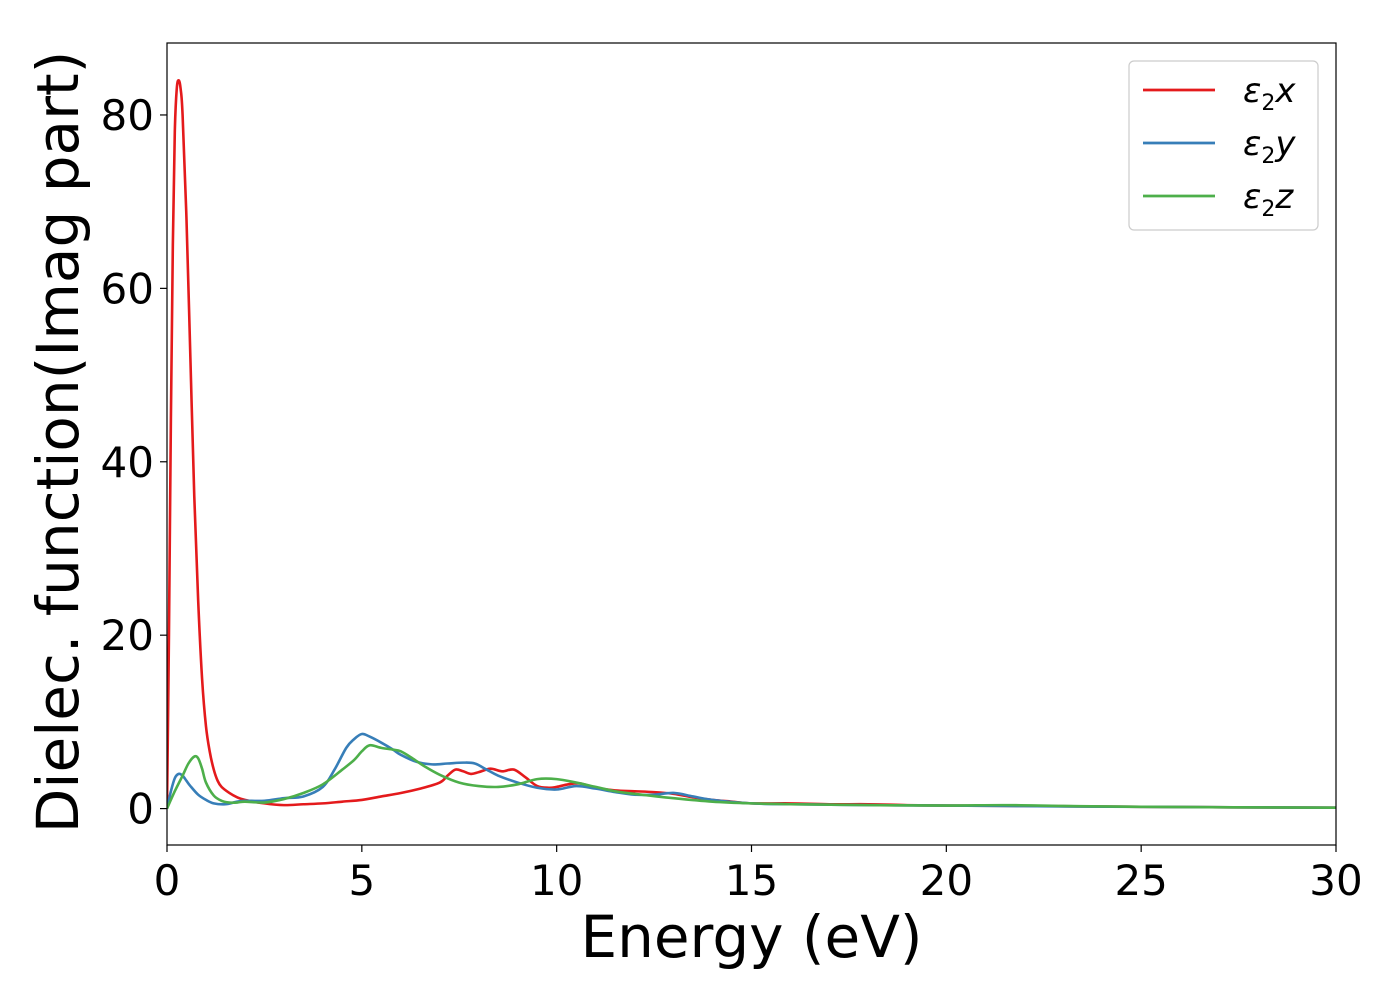 Image resolution: width=1400 pixels, height=1000 pixels. Describe the element at coordinates (751, 937) in the screenshot. I see `x-axis-label: Energy (eV)` at that location.